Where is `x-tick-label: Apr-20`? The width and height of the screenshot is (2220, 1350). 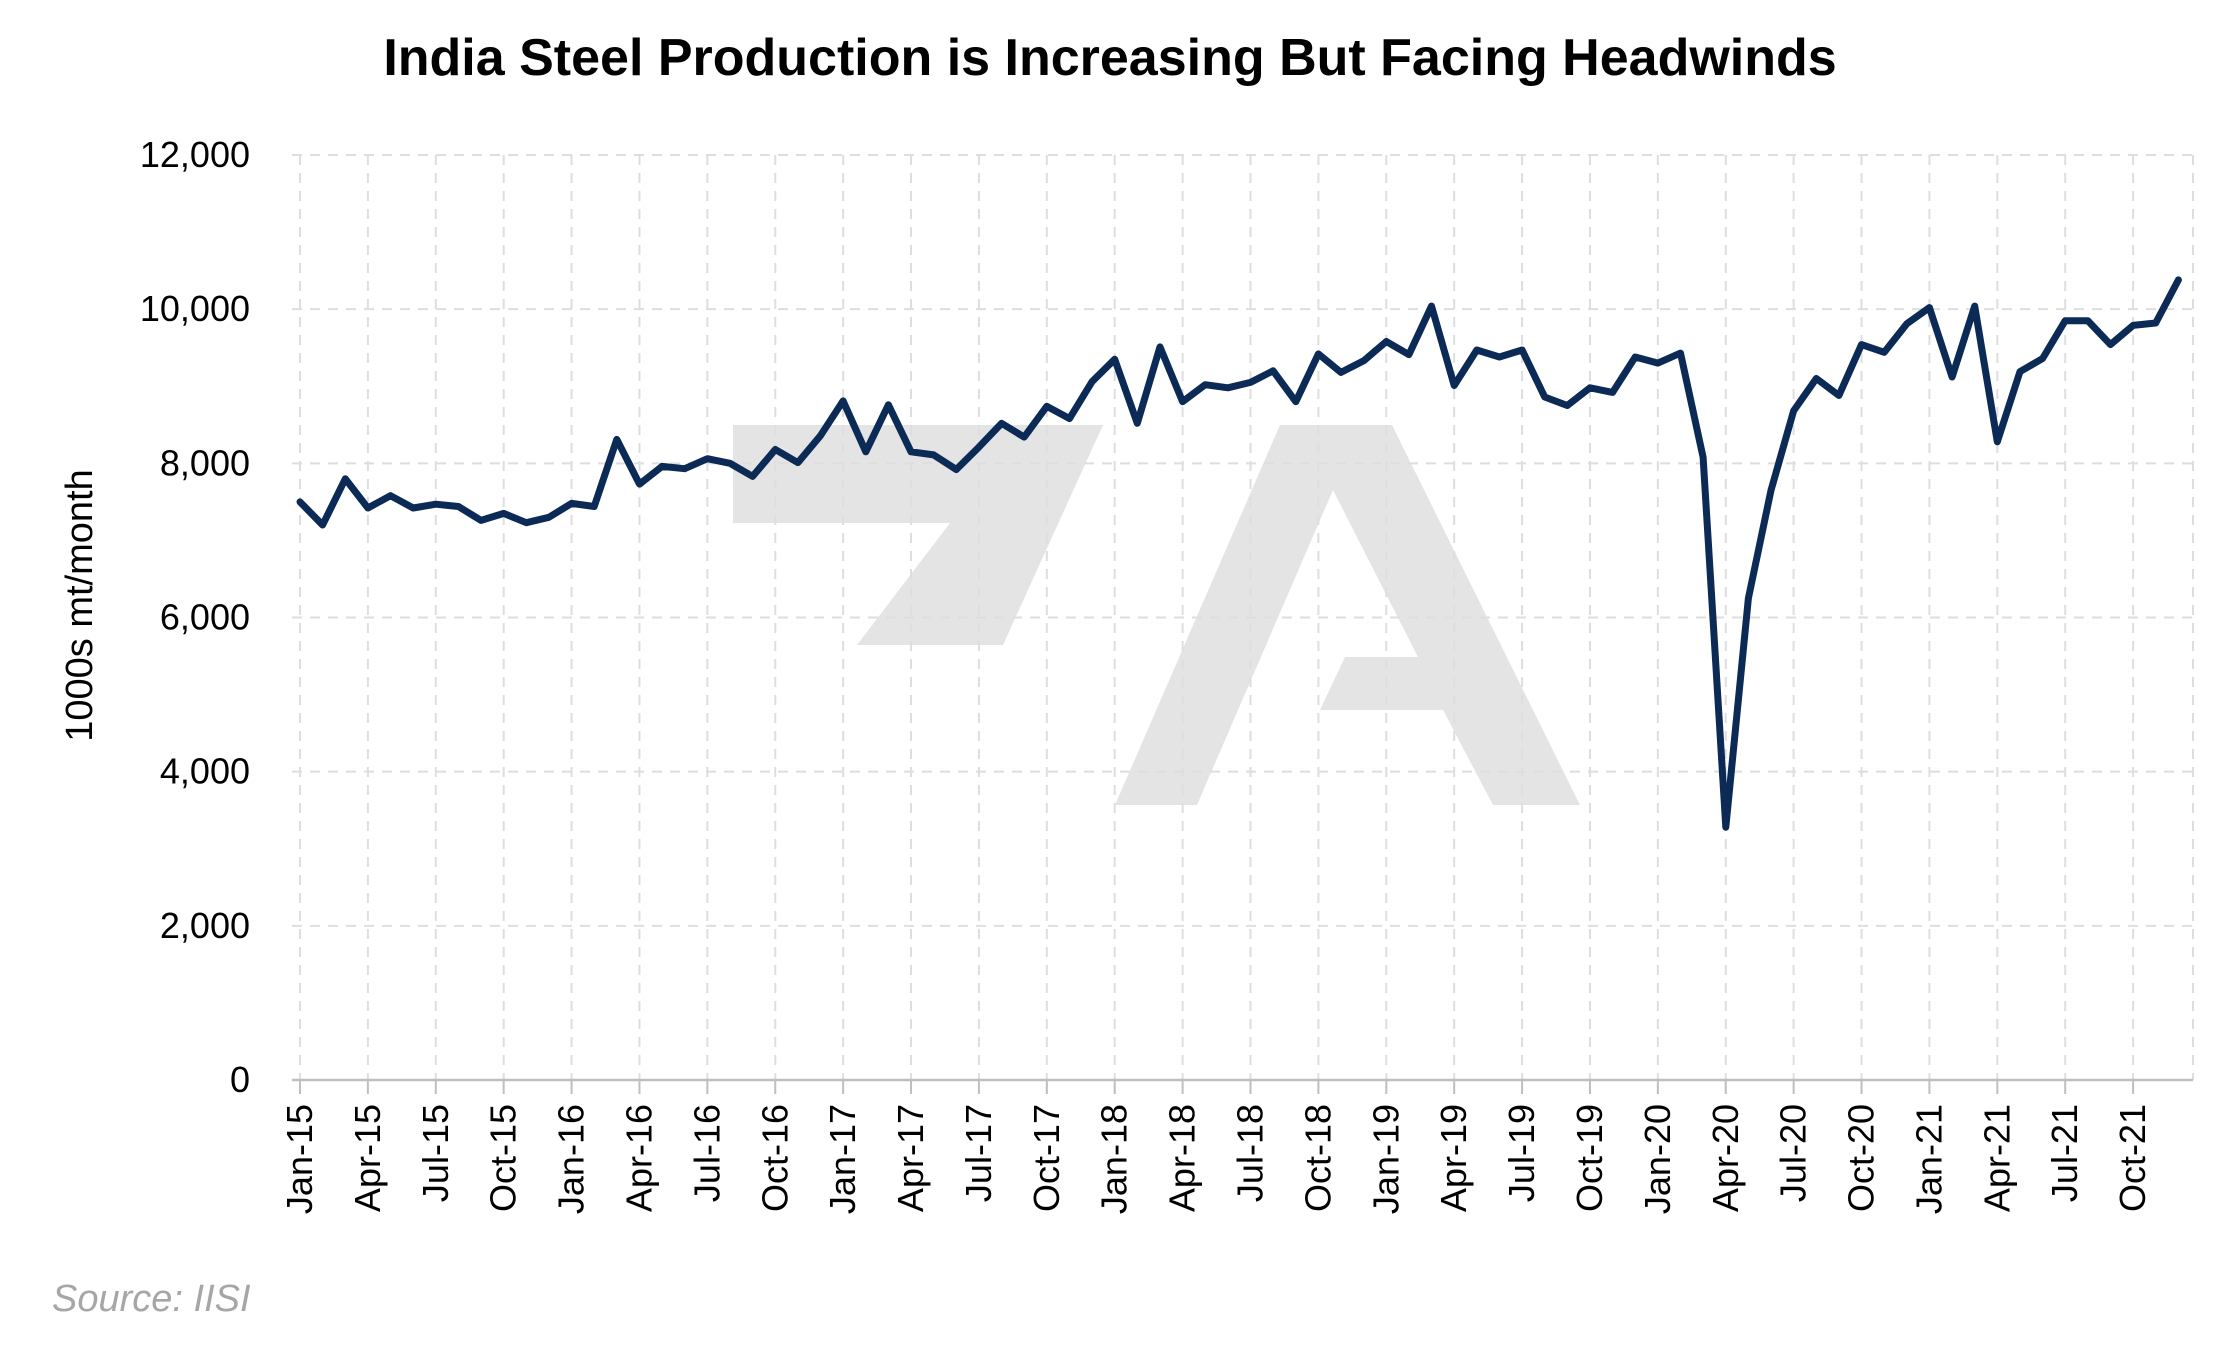
x-tick-label: Apr-20 is located at coordinates (1725, 1158).